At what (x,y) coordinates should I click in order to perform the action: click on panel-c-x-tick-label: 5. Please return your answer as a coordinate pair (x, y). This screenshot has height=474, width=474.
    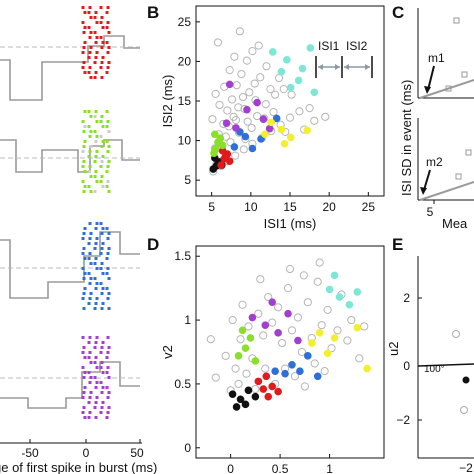
    Looking at the image, I should click on (430, 212).